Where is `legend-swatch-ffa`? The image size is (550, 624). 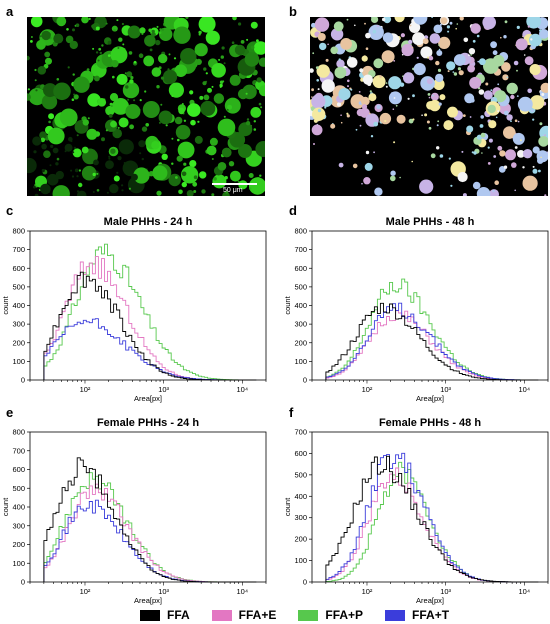
legend-swatch-ffa is located at coordinates (150, 615).